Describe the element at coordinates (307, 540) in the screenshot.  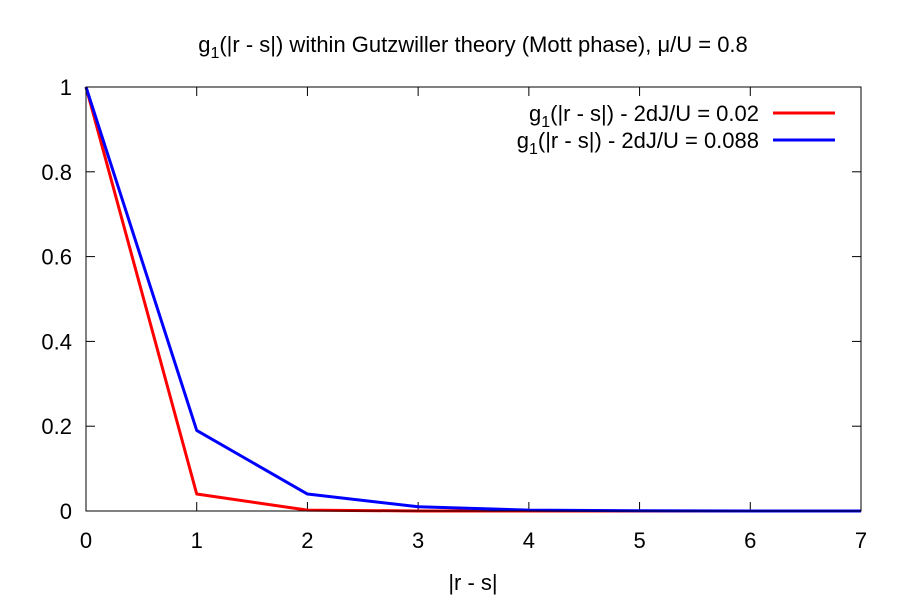
I see `x-tick-label: 2` at that location.